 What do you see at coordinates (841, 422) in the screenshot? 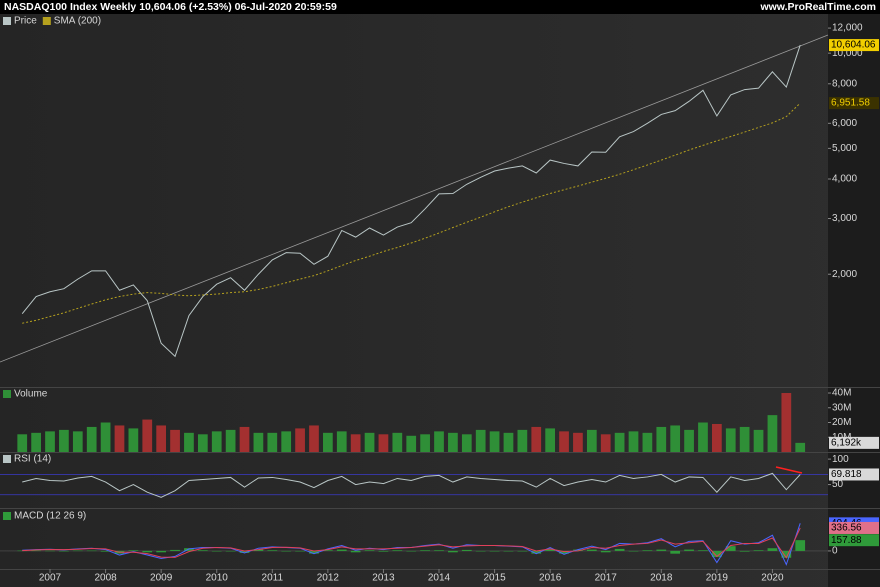
I see `y-tick-label: 20M` at bounding box center [841, 422].